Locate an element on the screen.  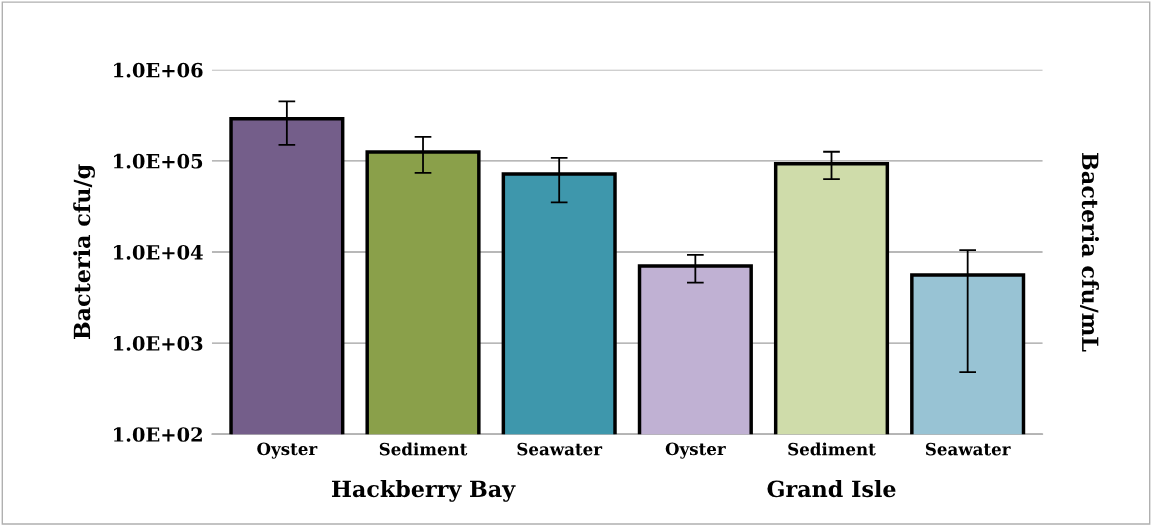
y2-axis-title: Bacteria cfu/mL is located at coordinates (1089, 252).